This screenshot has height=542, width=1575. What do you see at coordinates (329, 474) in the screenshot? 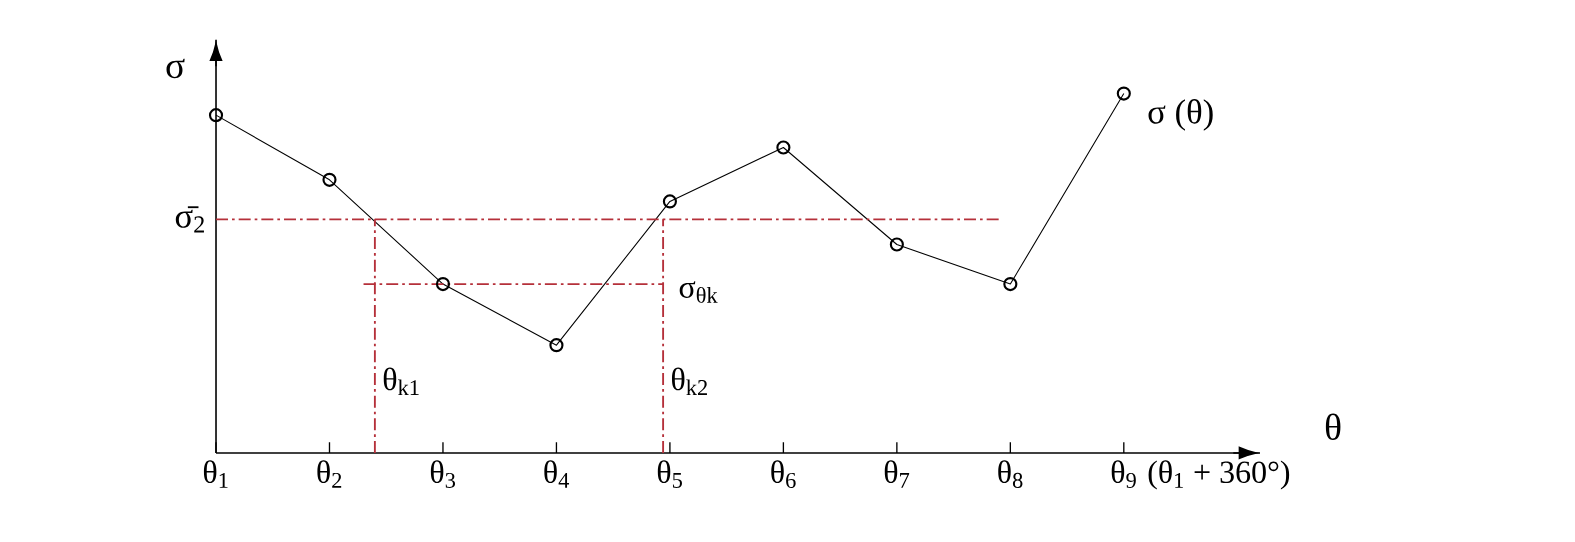
I see `x-tick-label: θ$_{2}$` at bounding box center [329, 474].